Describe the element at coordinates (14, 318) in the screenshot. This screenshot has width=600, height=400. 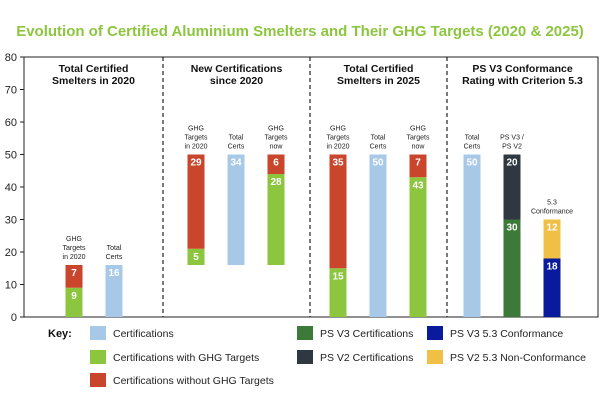
I see `y-tick-label: 0` at that location.